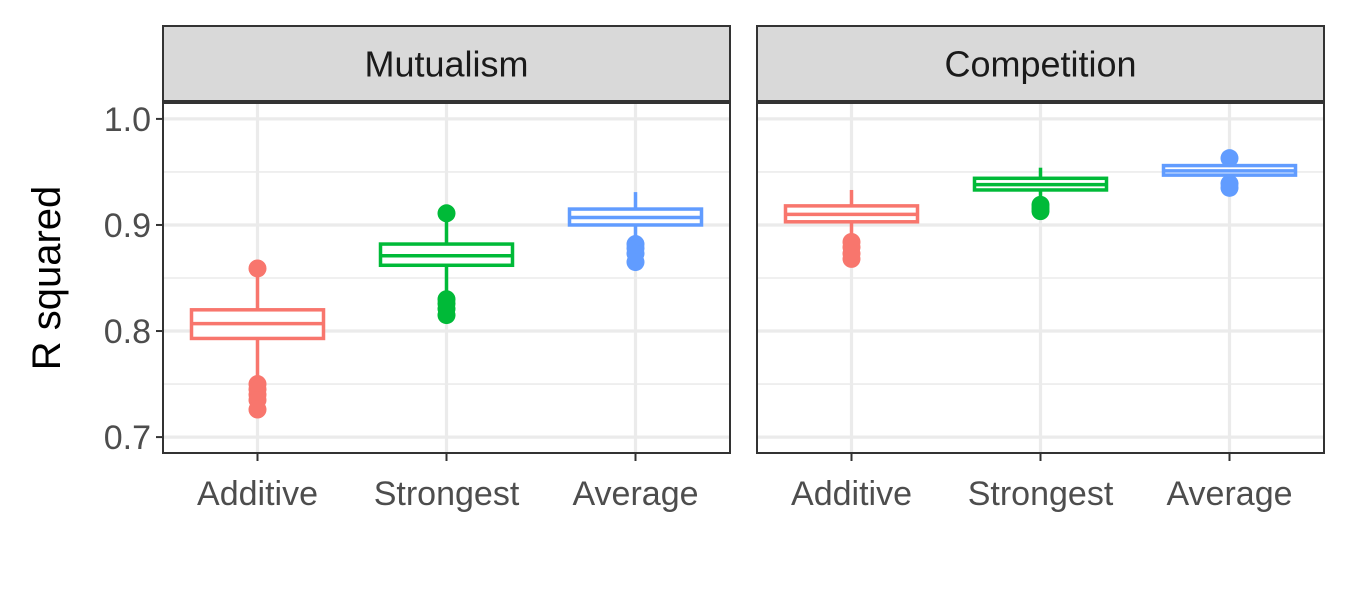  Describe the element at coordinates (47, 278) in the screenshot. I see `y-axis-title: R squared` at that location.